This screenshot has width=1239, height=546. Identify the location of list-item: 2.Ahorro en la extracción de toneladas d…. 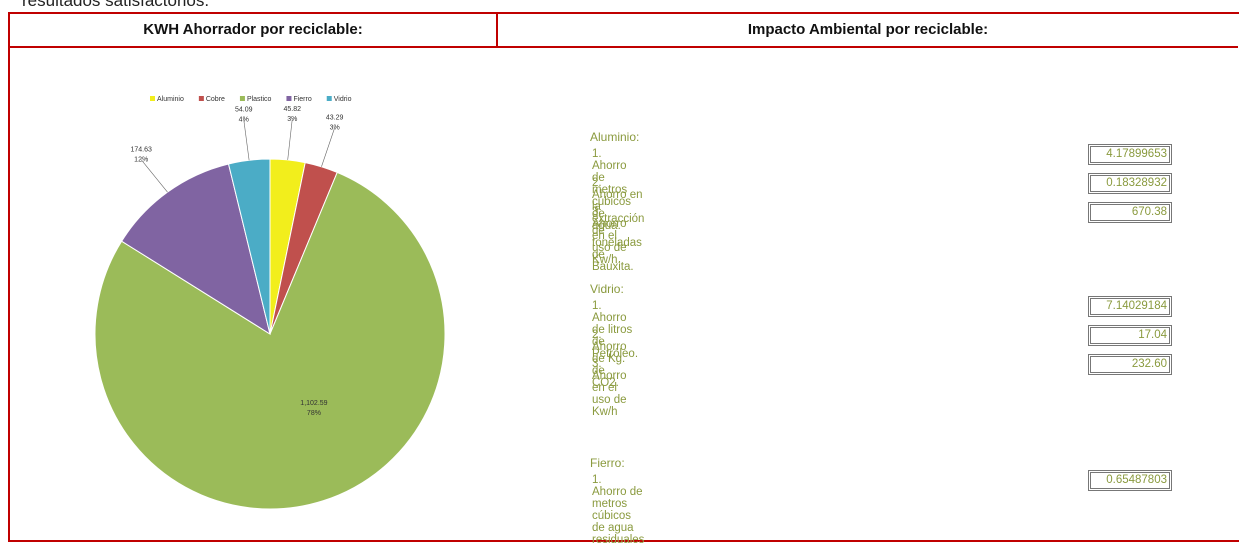
(618, 225).